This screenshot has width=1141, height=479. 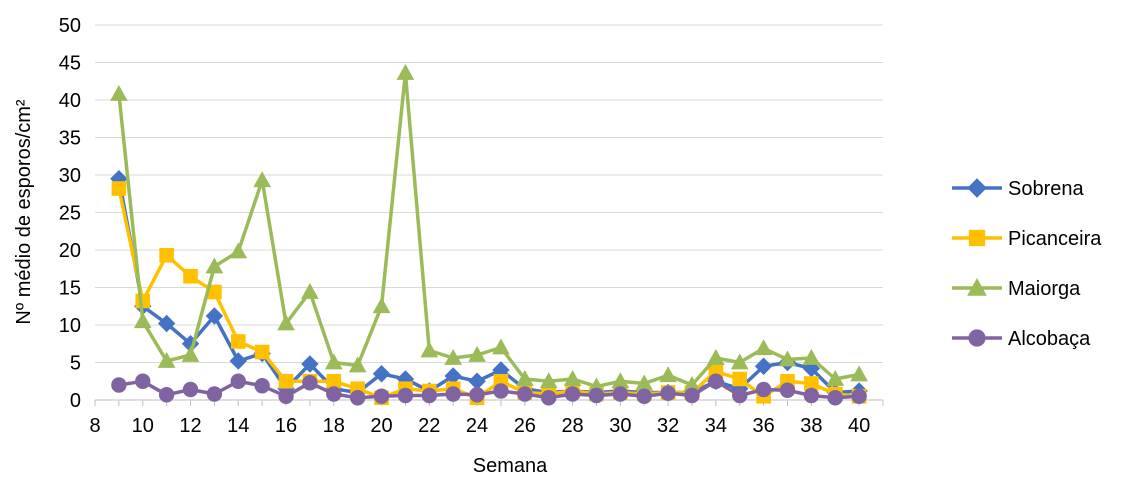 I want to click on legend-label: Alcobaça, so click(x=1049, y=339).